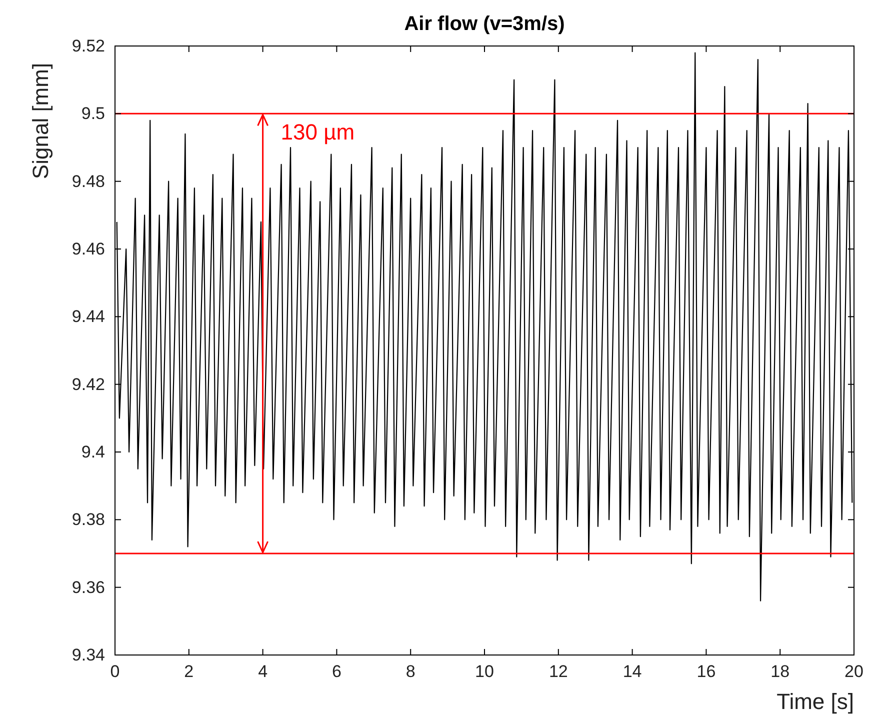 The image size is (870, 715). I want to click on y-tick-label: 9.38, so click(88, 520).